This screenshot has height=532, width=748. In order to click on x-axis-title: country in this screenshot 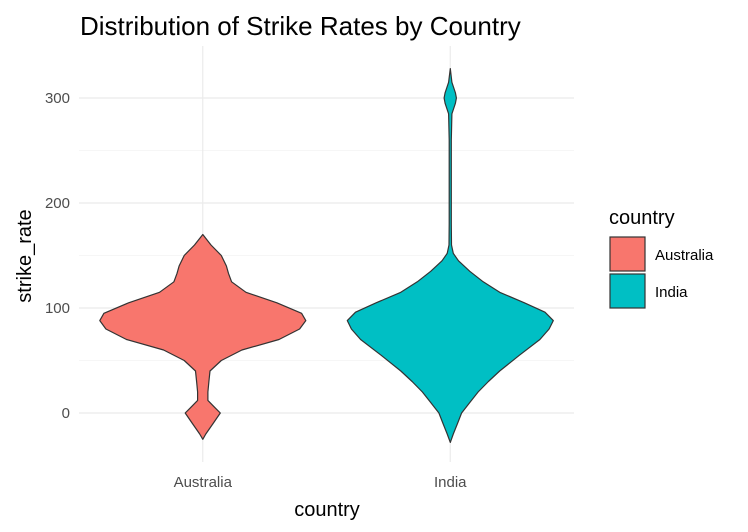, I will do `click(327, 510)`.